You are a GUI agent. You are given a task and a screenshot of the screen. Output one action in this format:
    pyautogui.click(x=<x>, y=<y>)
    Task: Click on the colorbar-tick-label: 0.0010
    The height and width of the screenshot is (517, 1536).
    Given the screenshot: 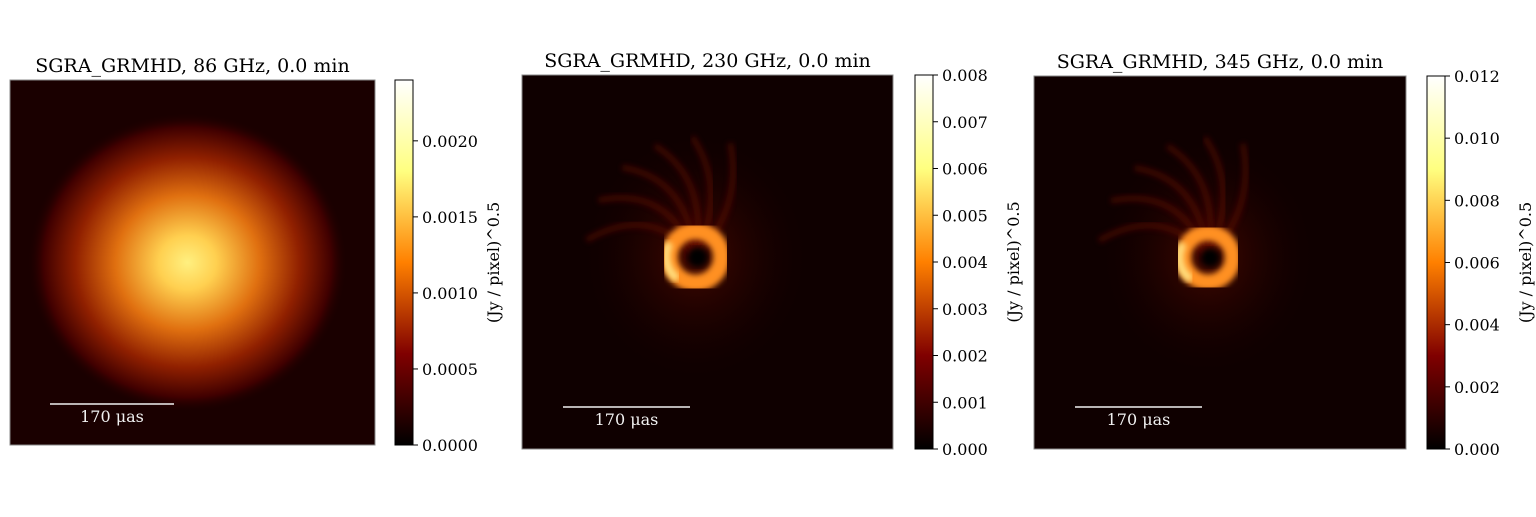 What is the action you would take?
    pyautogui.click(x=450, y=293)
    